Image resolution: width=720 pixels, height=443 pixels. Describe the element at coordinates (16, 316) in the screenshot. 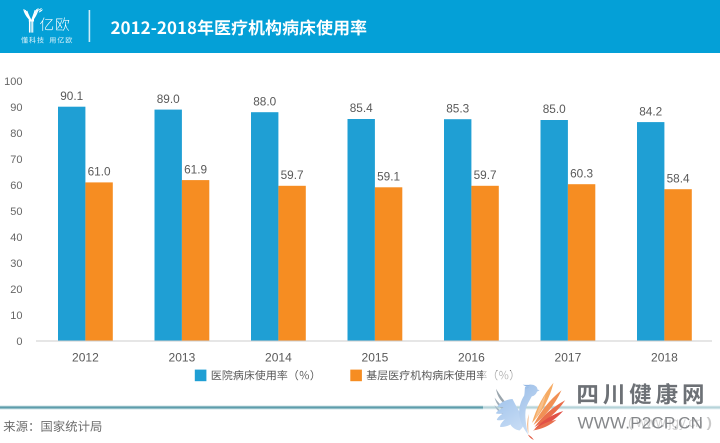

I see `svg-text: 10` at that location.